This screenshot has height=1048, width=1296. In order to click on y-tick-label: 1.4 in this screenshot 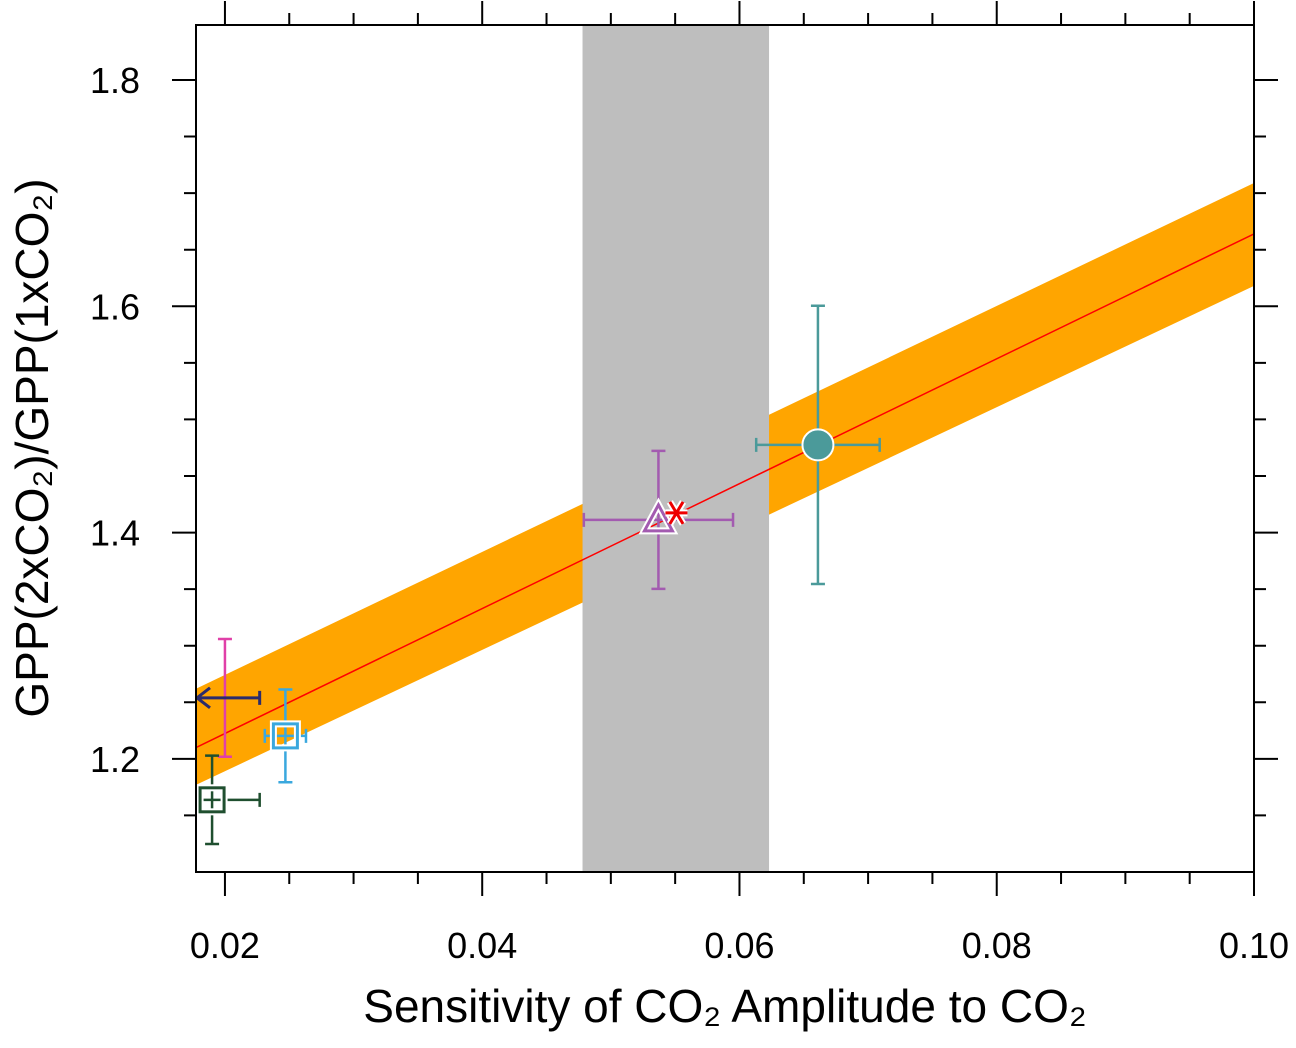, I will do `click(115, 533)`.